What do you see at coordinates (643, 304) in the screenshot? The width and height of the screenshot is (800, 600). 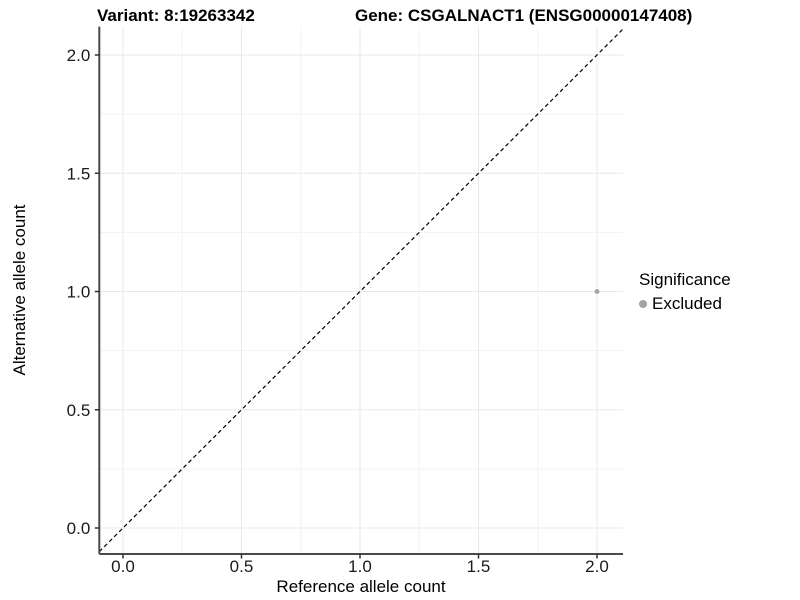 I see `excluded-point-icon` at bounding box center [643, 304].